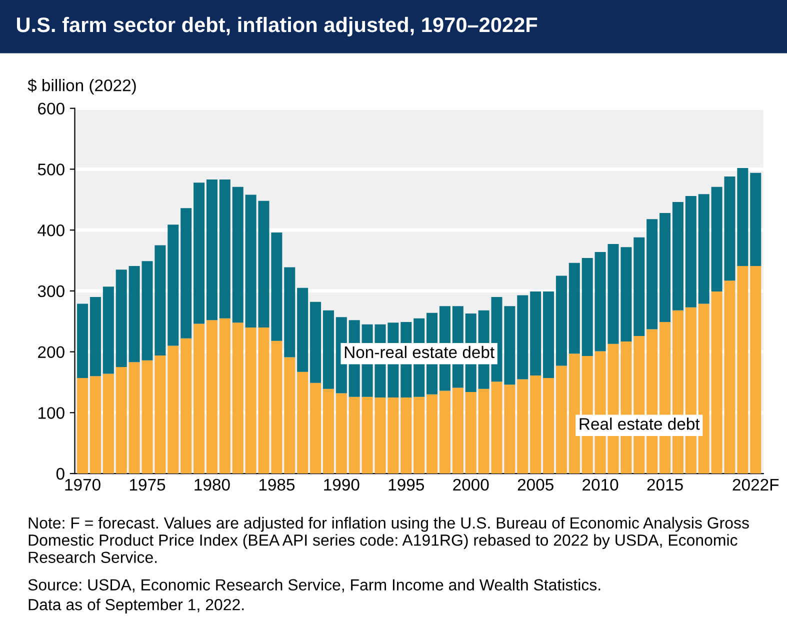 This screenshot has width=787, height=619. What do you see at coordinates (51, 352) in the screenshot?
I see `y-tick-label: 200` at bounding box center [51, 352].